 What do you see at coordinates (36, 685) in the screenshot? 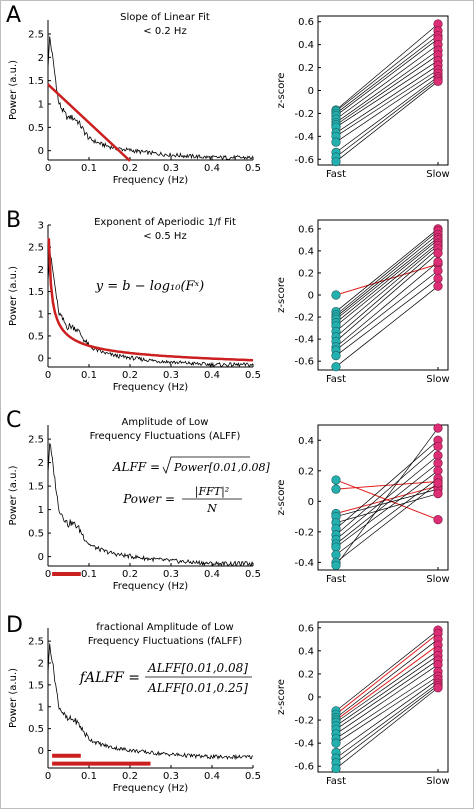
I see `y-tick-label: 1.5` at bounding box center [36, 685].